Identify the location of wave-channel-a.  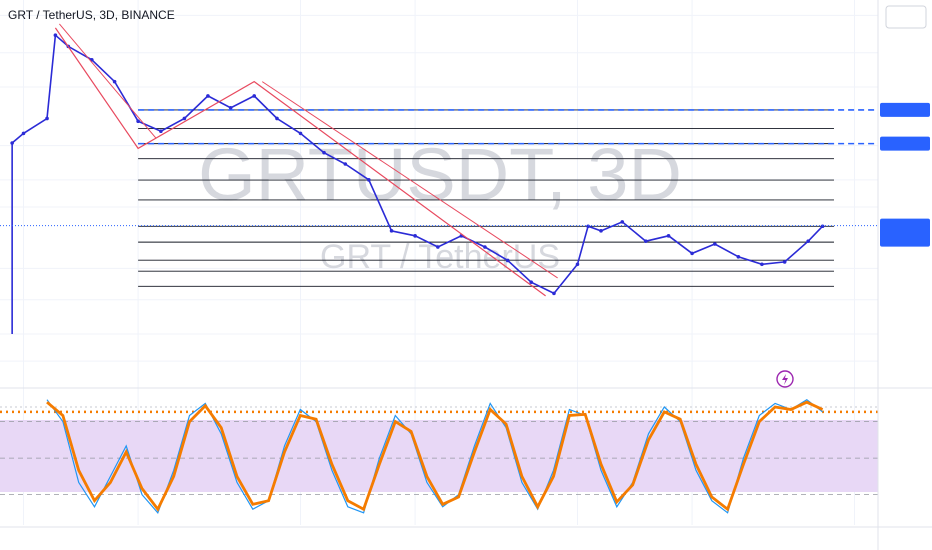
(108, 81).